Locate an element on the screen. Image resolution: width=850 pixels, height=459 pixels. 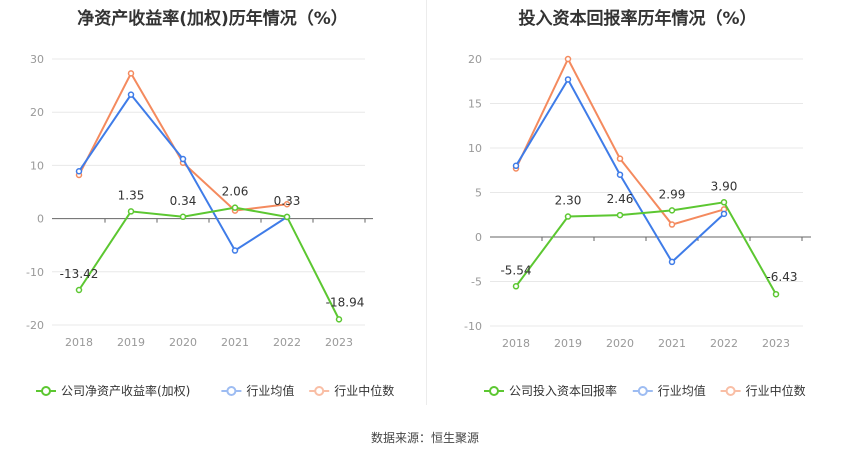
y-tick-label: -5 is located at coordinates (476, 282).